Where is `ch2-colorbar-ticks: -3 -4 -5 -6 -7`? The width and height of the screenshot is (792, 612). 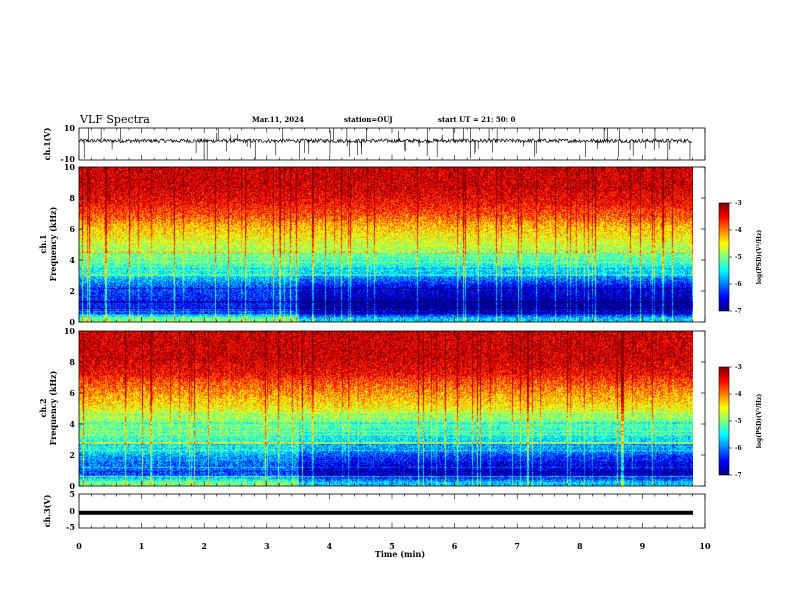 ch2-colorbar-ticks: -3 -4 -5 -6 -7 is located at coordinates (735, 421).